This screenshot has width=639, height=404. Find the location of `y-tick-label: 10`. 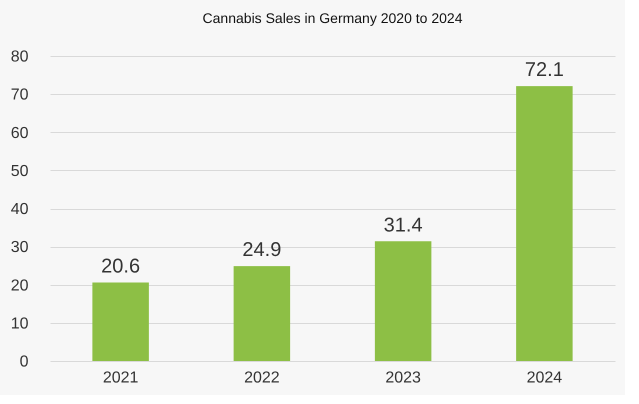

y-tick-label: 10 is located at coordinates (19, 323).